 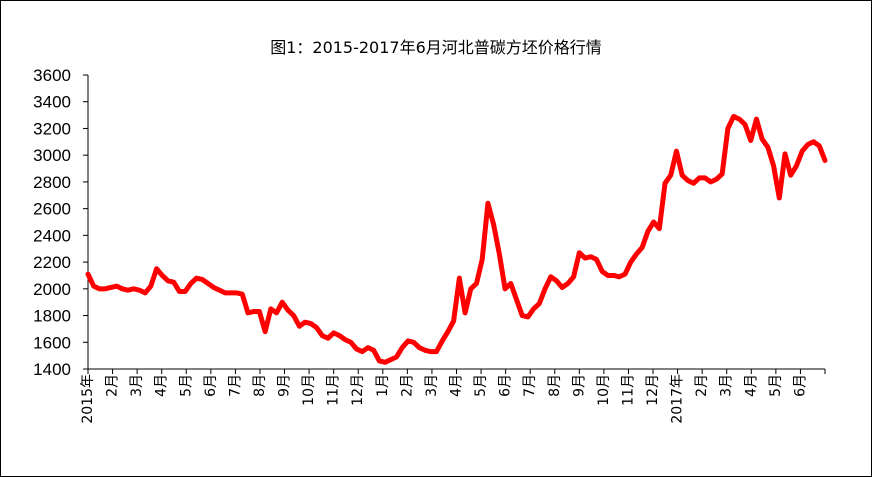 I want to click on y-tick-label: 2400, so click(x=52, y=235).